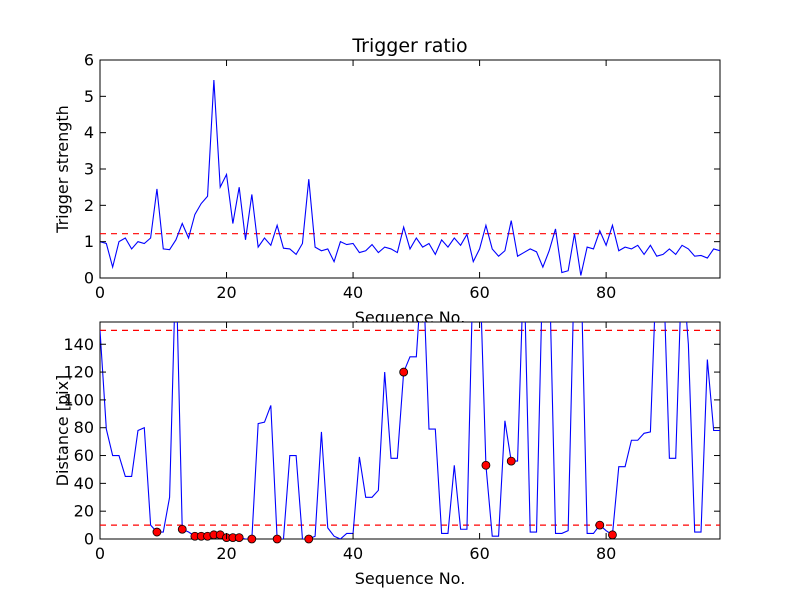  What do you see at coordinates (89, 169) in the screenshot?
I see `y-tick-label: 3` at bounding box center [89, 169].